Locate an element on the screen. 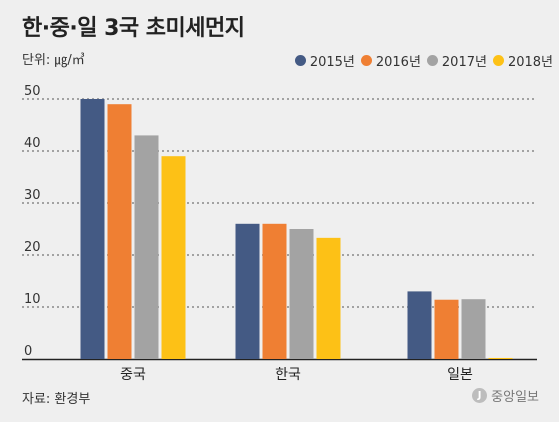  legend-label-2016: 2016년 is located at coordinates (398, 62).